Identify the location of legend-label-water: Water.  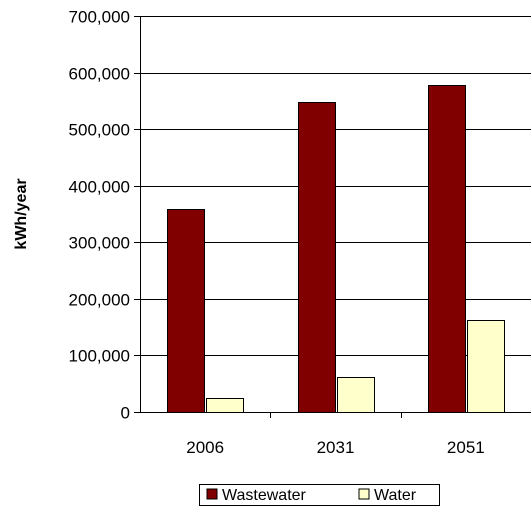
(395, 495).